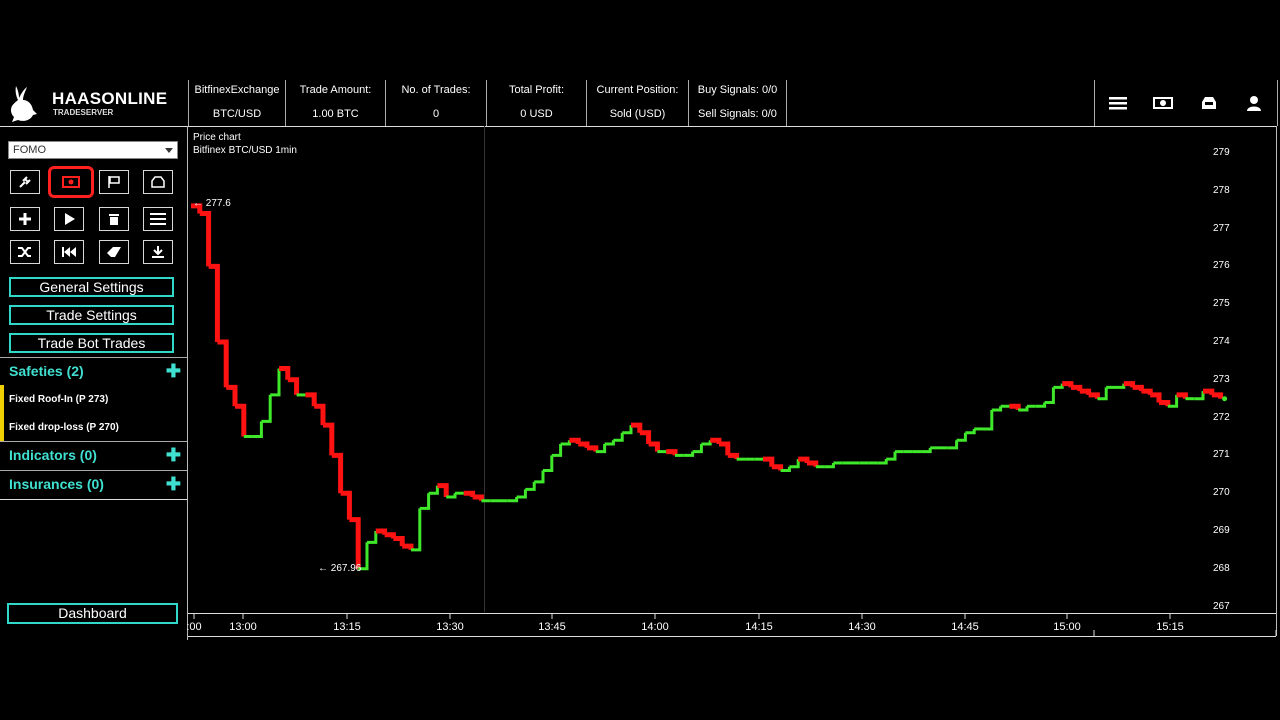 This screenshot has width=1280, height=720. What do you see at coordinates (1221, 341) in the screenshot?
I see `y-tick-label: 274` at bounding box center [1221, 341].